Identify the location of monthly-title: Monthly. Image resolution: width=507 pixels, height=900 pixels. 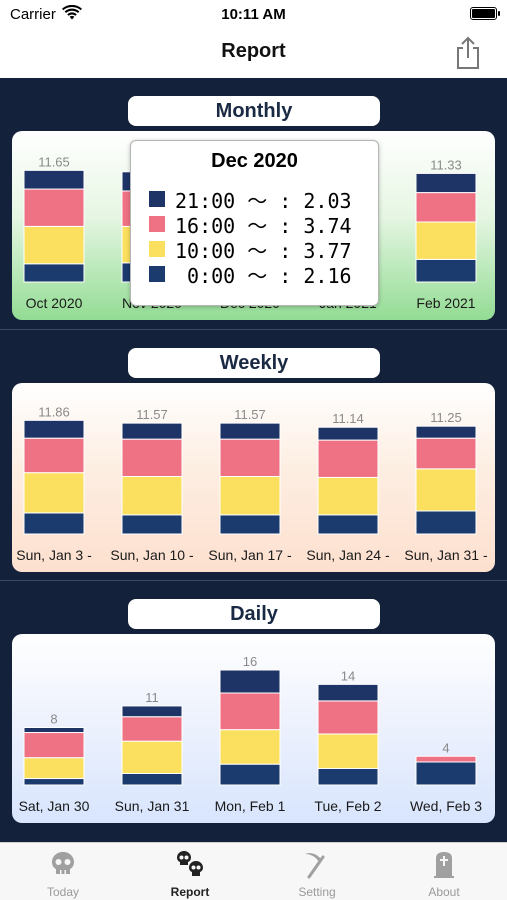
(254, 111).